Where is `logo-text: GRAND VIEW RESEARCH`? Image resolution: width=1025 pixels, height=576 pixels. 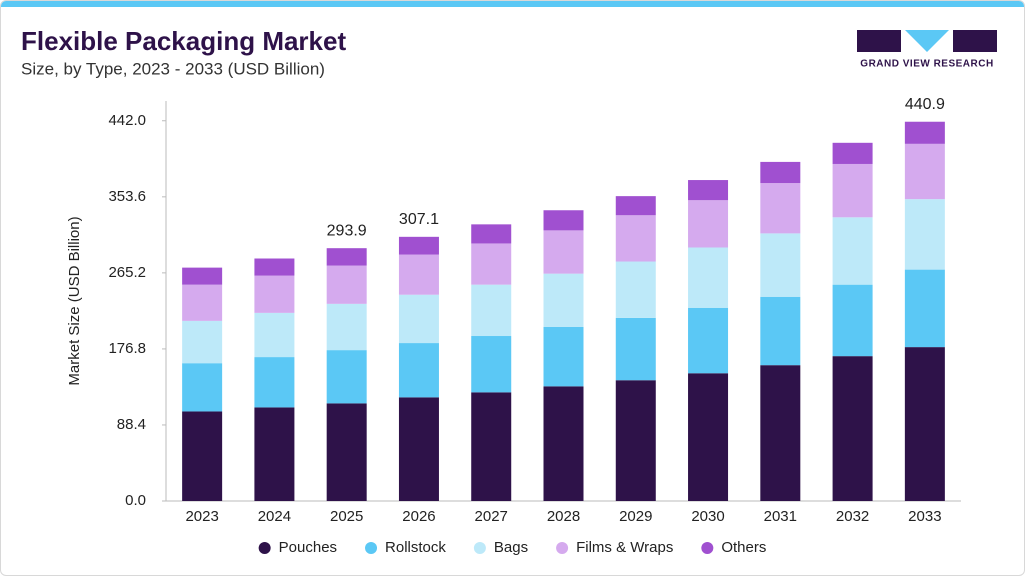
logo-text: GRAND VIEW RESEARCH is located at coordinates (926, 64).